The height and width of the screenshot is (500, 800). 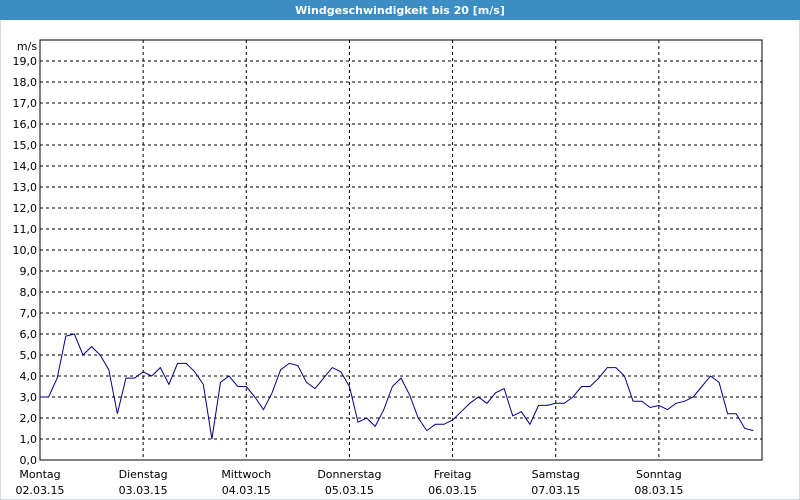 I want to click on y-tick-label: 8,0, so click(x=29, y=292).